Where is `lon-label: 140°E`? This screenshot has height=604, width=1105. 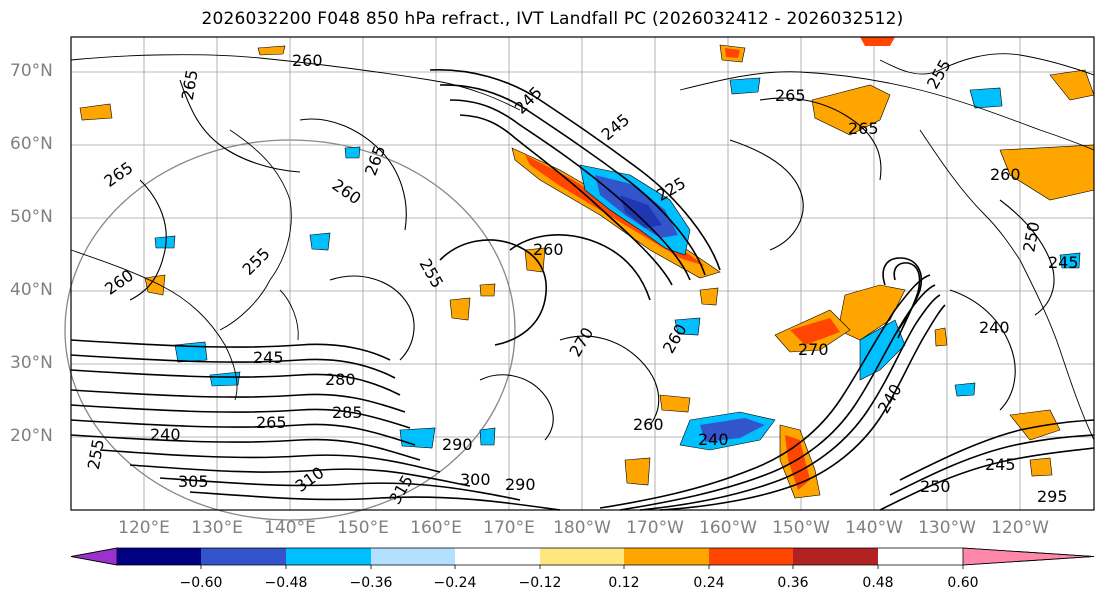 lon-label: 140°E is located at coordinates (290, 528).